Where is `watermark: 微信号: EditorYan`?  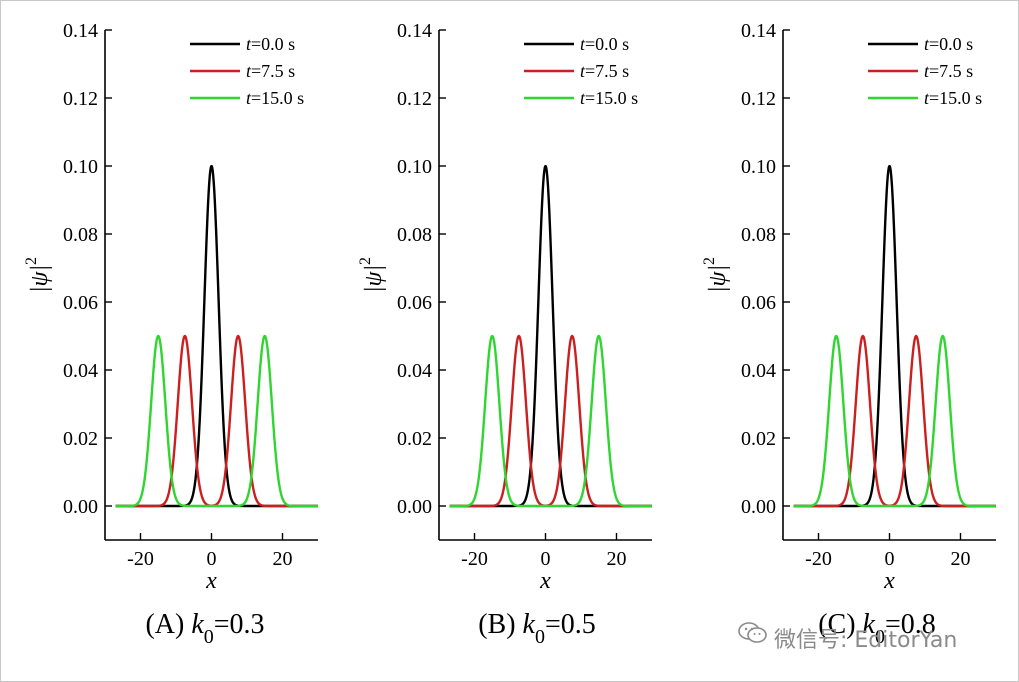 watermark: 微信号: EditorYan is located at coordinates (847, 638).